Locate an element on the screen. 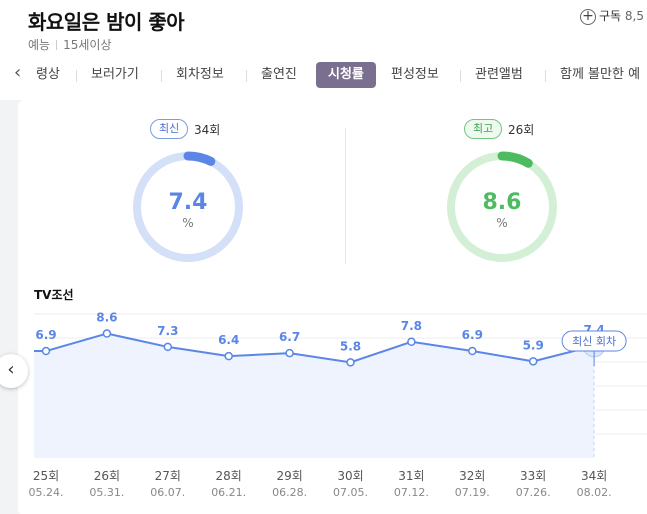  x-tick-label: 32회 is located at coordinates (472, 476).